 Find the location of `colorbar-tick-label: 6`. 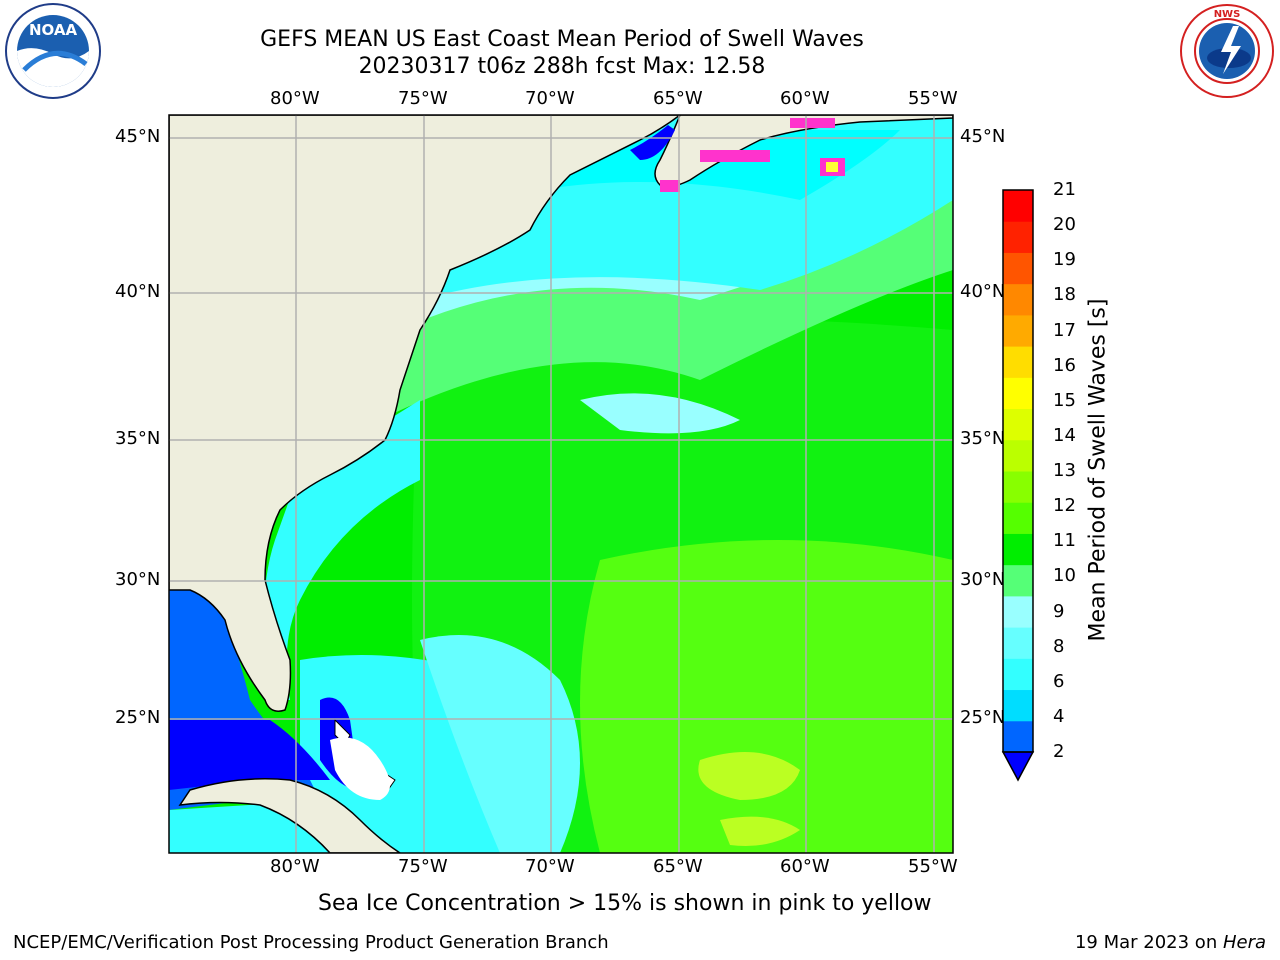

colorbar-tick-label: 6 is located at coordinates (1059, 681).